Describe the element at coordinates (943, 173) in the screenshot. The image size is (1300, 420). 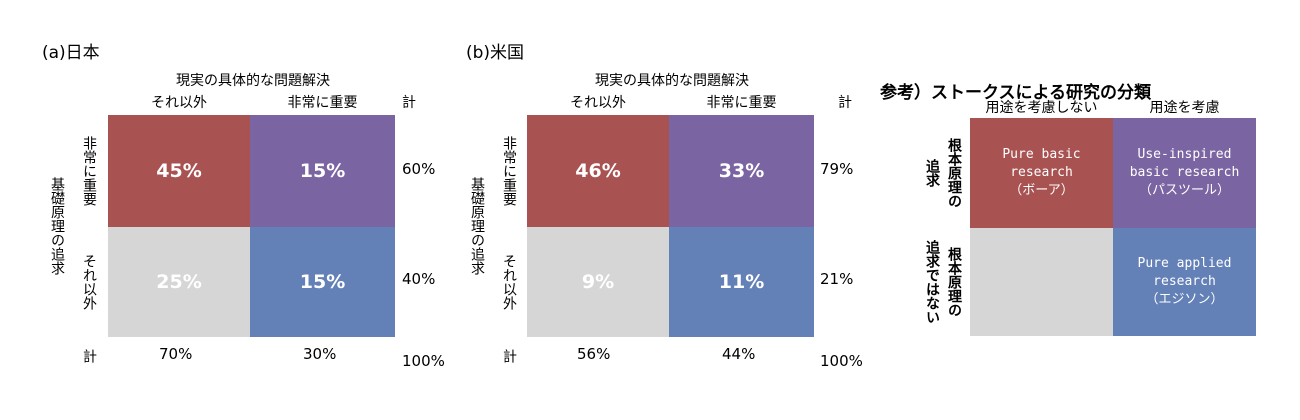
I see `ref-row-header-pursuit: 根本原理の 追求` at that location.